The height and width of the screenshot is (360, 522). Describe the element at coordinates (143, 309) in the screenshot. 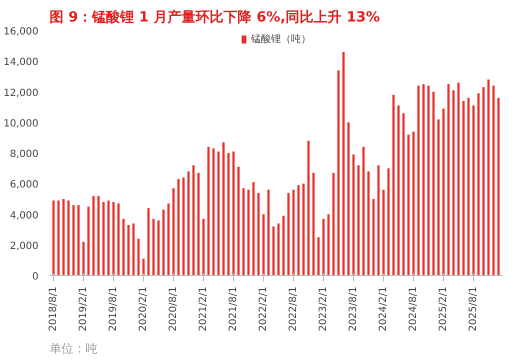

I see `x-tick-label: 2020/2/1` at that location.